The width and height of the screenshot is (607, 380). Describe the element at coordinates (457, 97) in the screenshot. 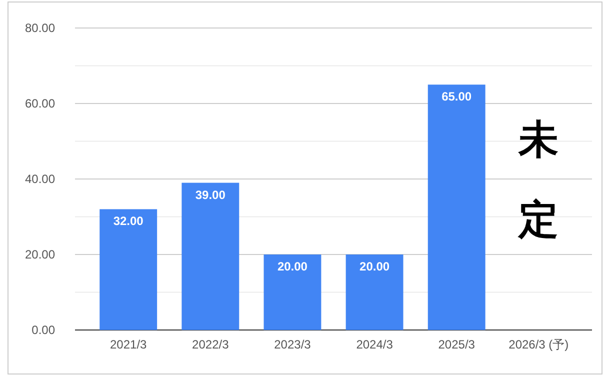

I see `data-label: 65.00` at that location.